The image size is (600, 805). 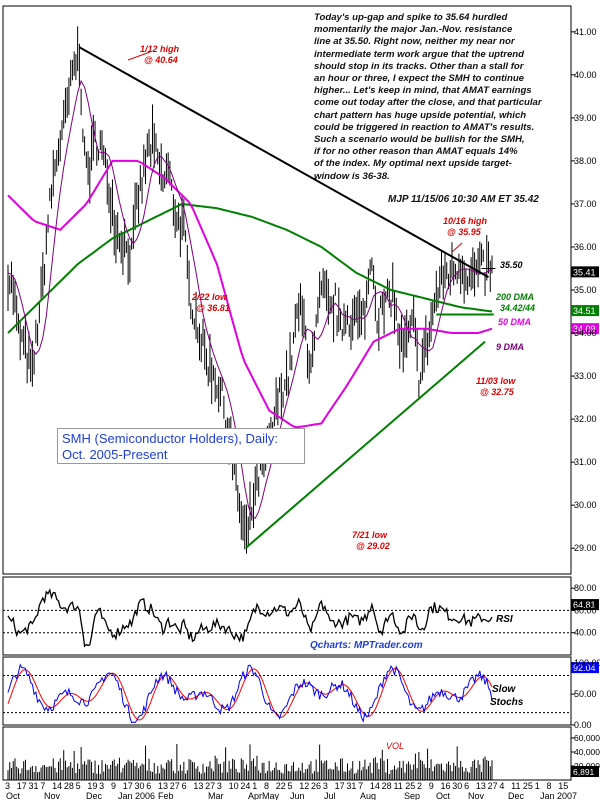 What do you see at coordinates (587, 766) in the screenshot?
I see `volume-axis-label: 20,000` at bounding box center [587, 766].